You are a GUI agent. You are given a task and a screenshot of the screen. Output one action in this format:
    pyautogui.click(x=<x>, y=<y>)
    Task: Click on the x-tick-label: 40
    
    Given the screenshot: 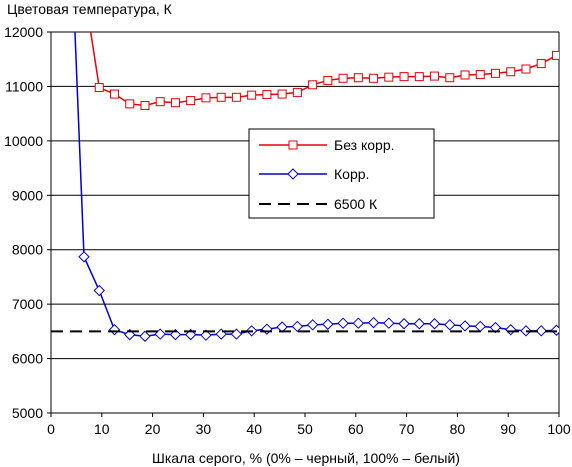 What is the action you would take?
    pyautogui.click(x=254, y=429)
    